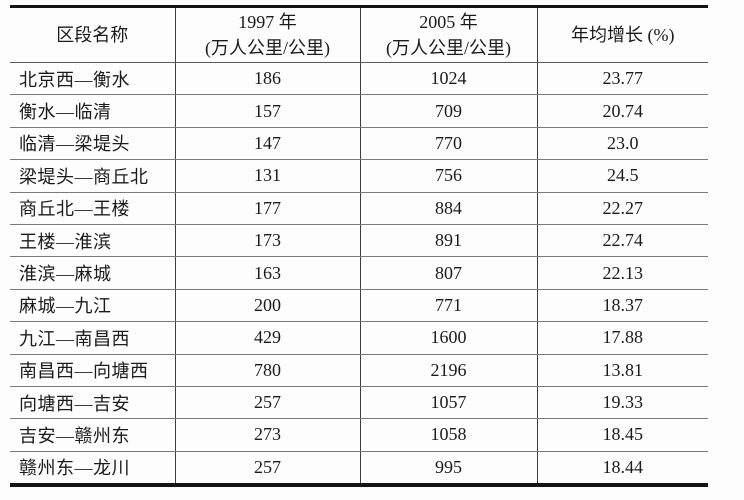 This screenshot has height=500, width=744. Describe the element at coordinates (93, 241) in the screenshot. I see `cell-section-name: 王楼—淮滨` at that location.